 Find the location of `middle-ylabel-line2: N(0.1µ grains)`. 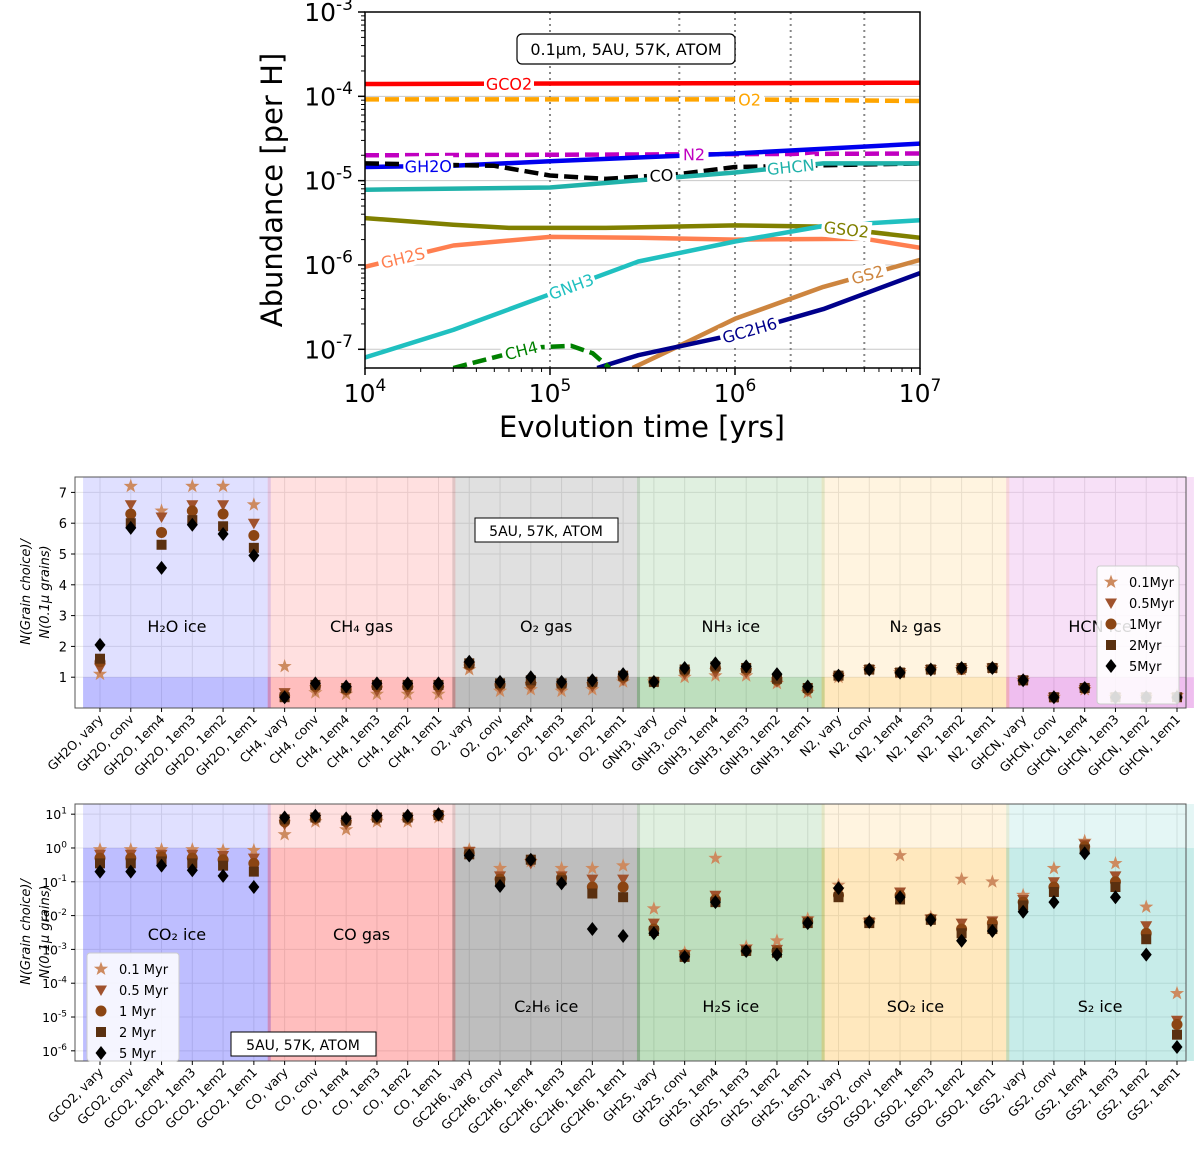

middle-ylabel-line2: N(0.1µ grains) is located at coordinates (45, 591).